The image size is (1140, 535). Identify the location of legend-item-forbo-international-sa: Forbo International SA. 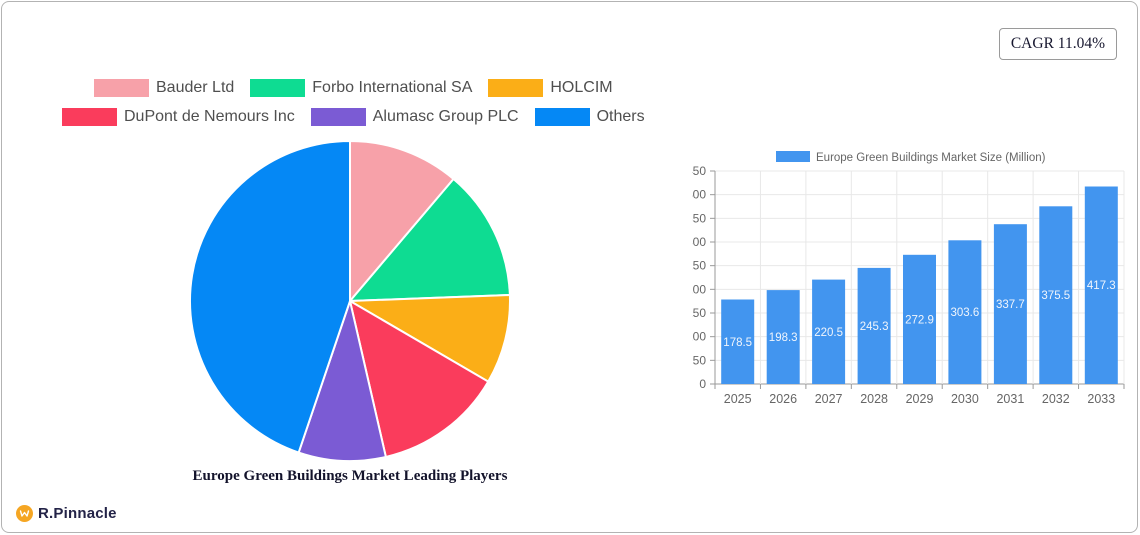
(361, 88).